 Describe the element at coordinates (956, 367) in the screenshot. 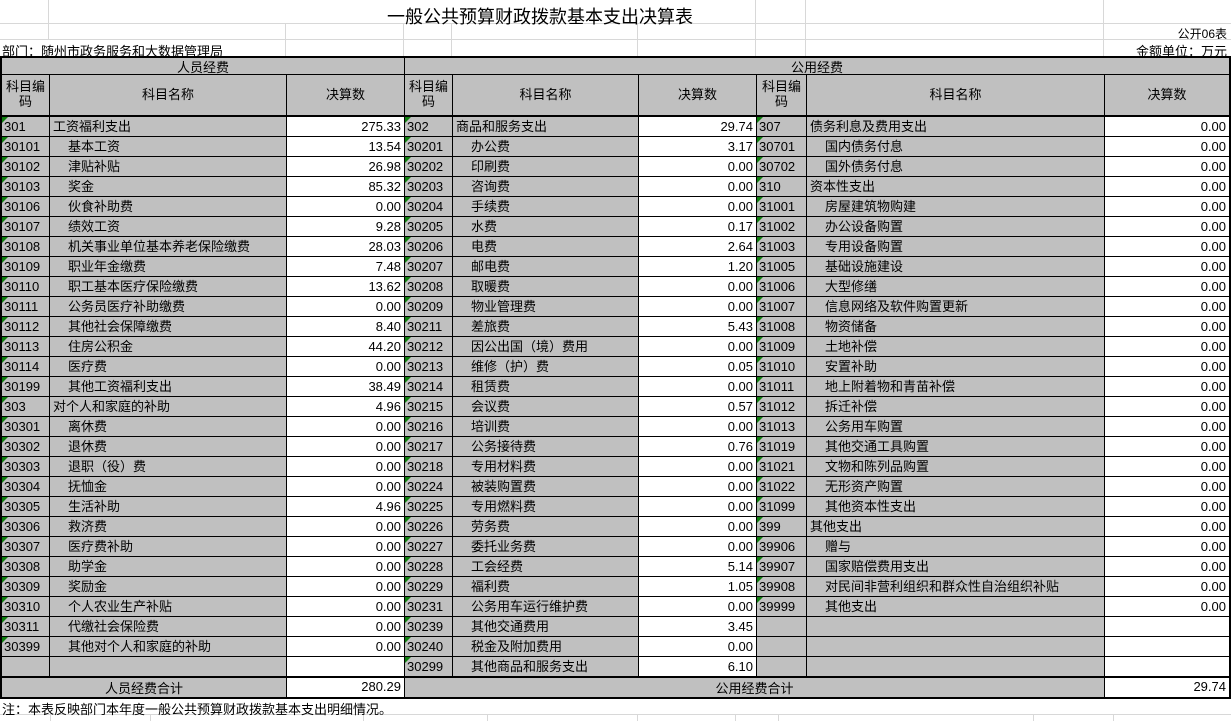

I see `subject-name-cell: 安置补助` at that location.